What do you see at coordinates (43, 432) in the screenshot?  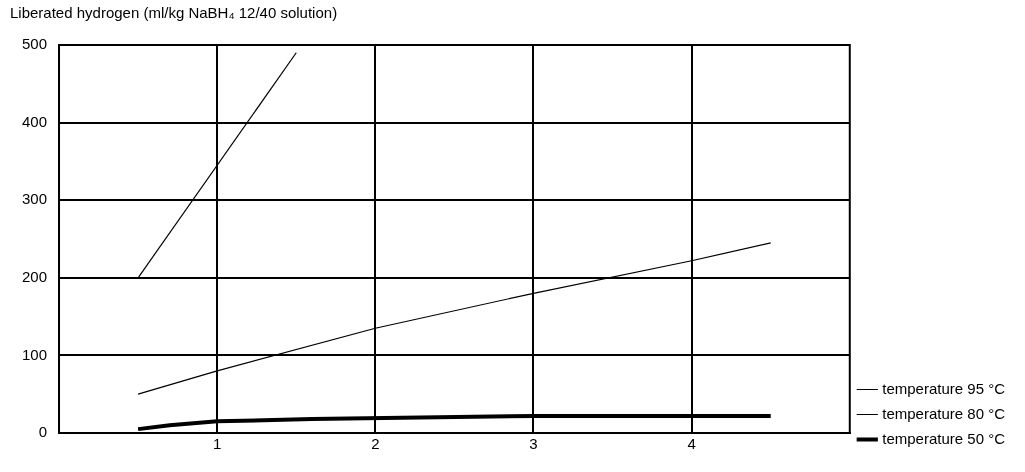 I see `y-tick-label: 0` at bounding box center [43, 432].